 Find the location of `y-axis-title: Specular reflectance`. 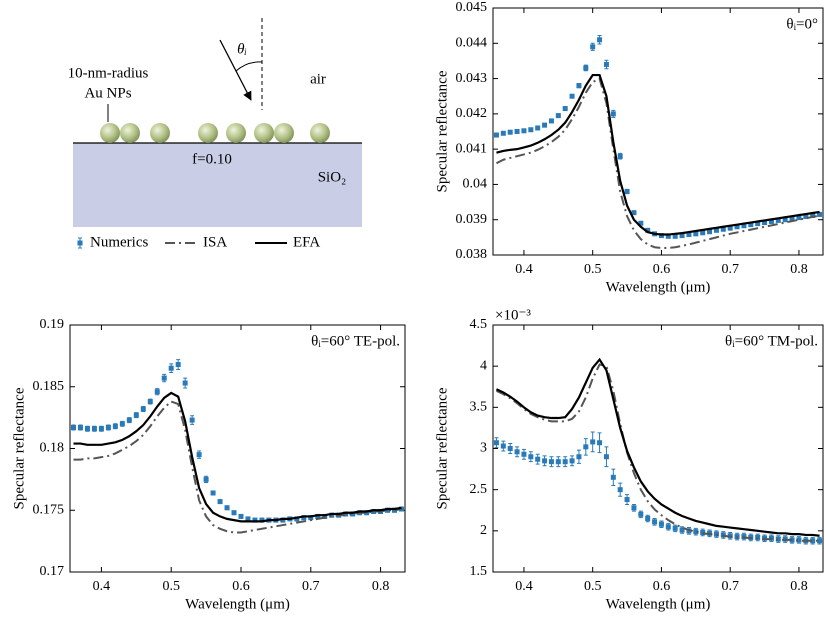

y-axis-title: Specular reflectance is located at coordinates (19, 448).